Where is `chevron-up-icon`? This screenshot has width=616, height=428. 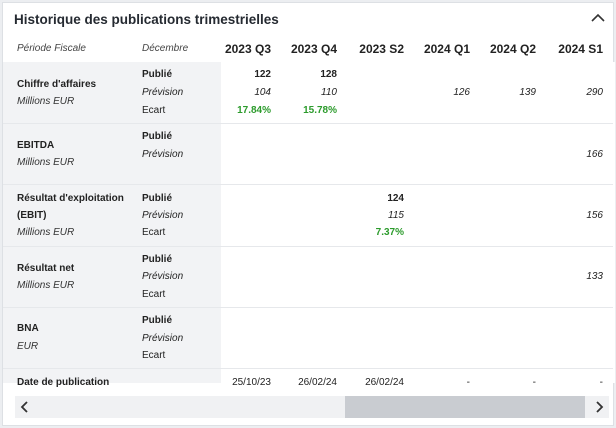
chevron-up-icon is located at coordinates (598, 17).